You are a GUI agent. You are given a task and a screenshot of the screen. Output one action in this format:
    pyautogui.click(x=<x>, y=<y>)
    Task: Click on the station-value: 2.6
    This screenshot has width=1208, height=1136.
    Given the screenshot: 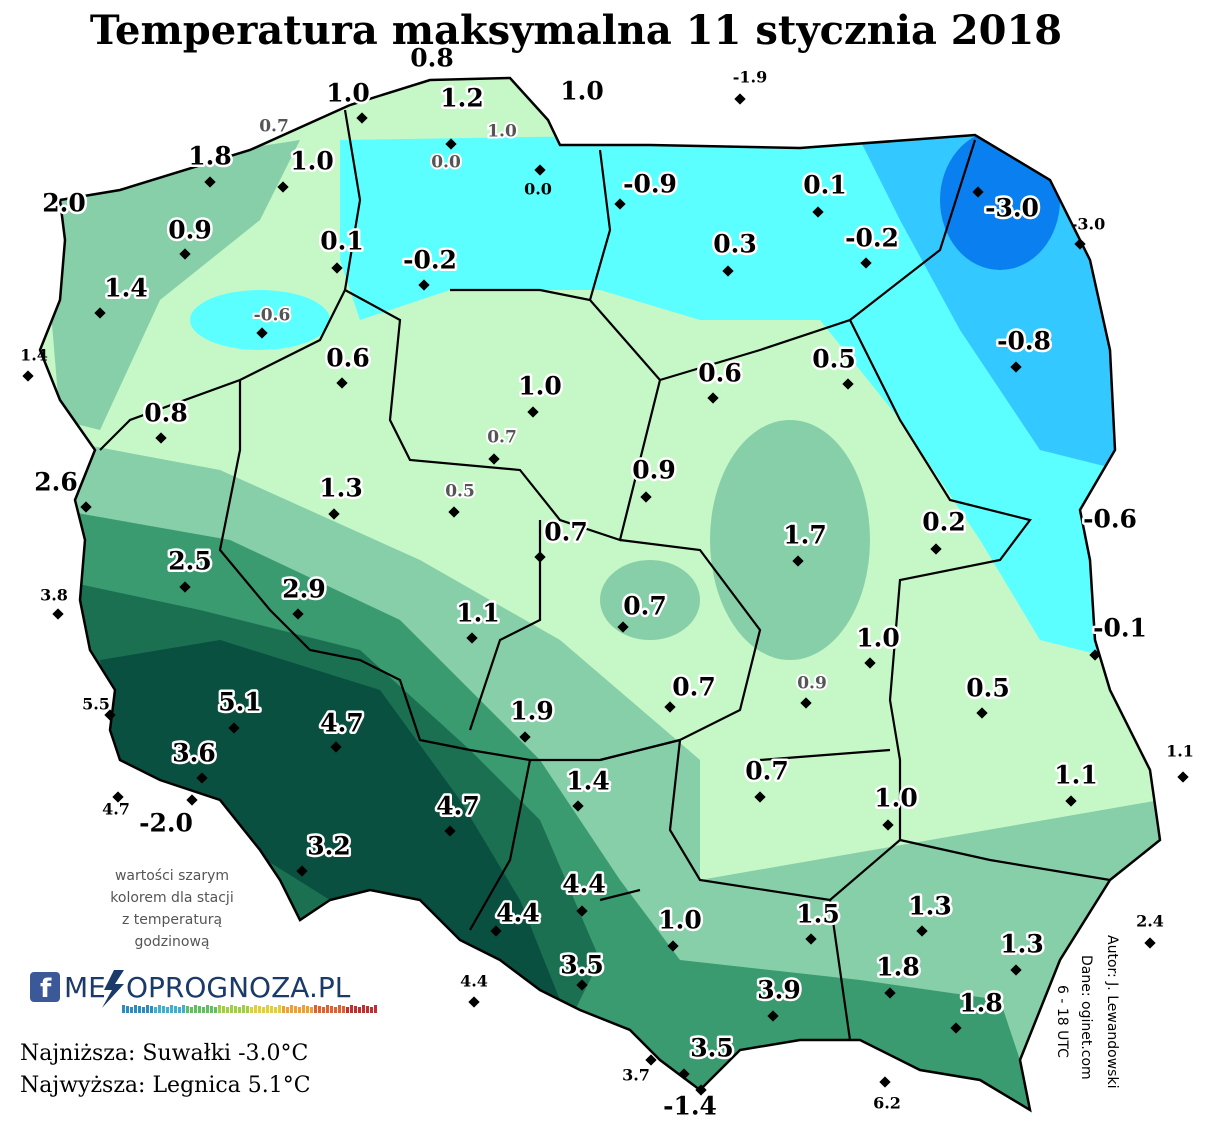 What is the action you would take?
    pyautogui.click(x=56, y=482)
    